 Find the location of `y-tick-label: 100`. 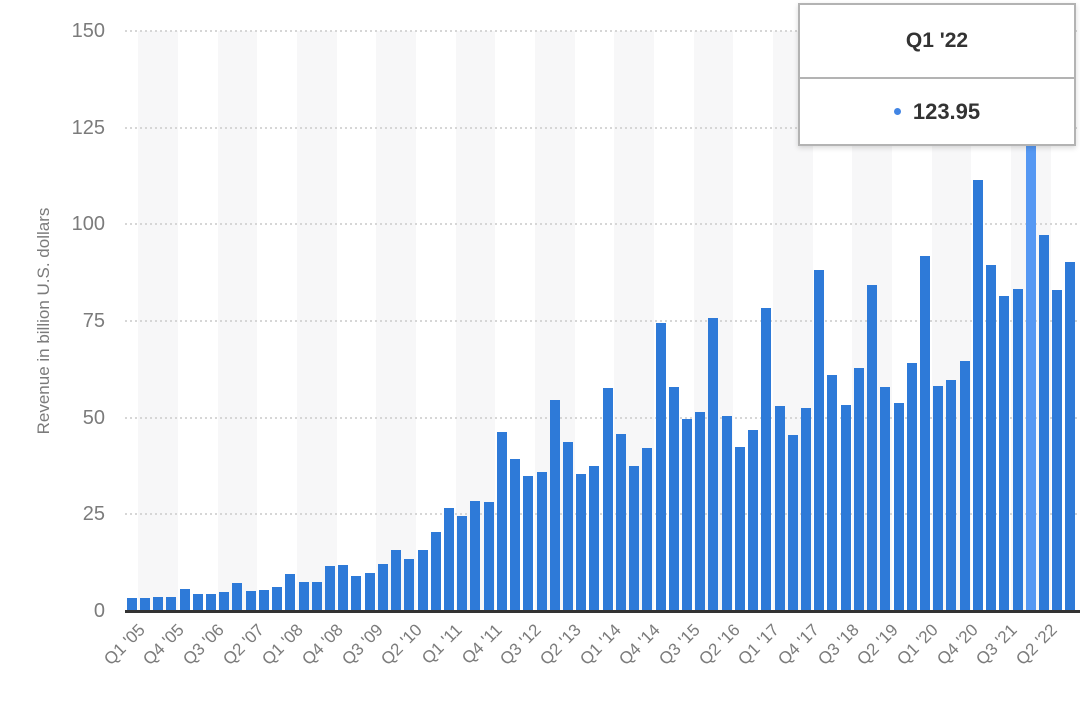

y-tick-label: 100 is located at coordinates (88, 224).